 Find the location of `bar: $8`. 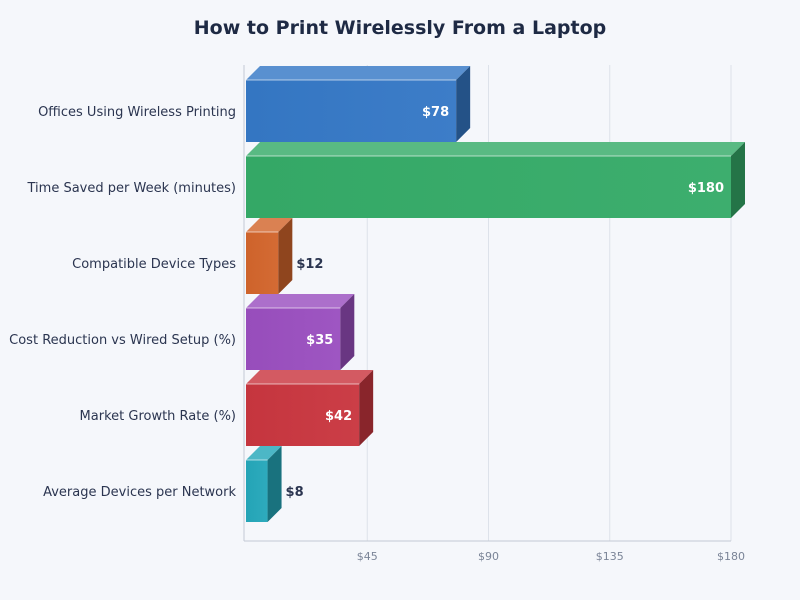

bar: $8 is located at coordinates (275, 484).